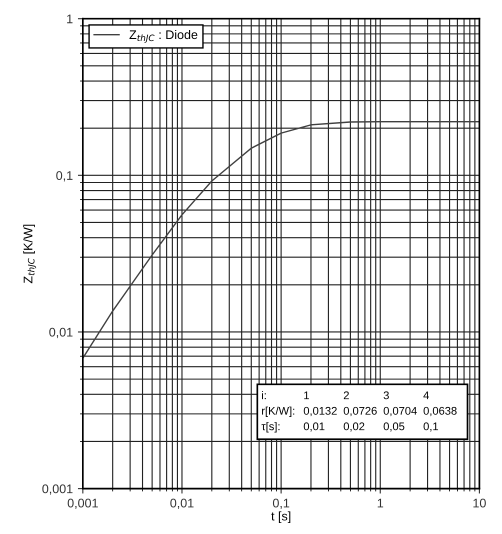 This screenshot has height=534, width=502. What do you see at coordinates (479, 503) in the screenshot?
I see `x-tick-label: 10` at bounding box center [479, 503].